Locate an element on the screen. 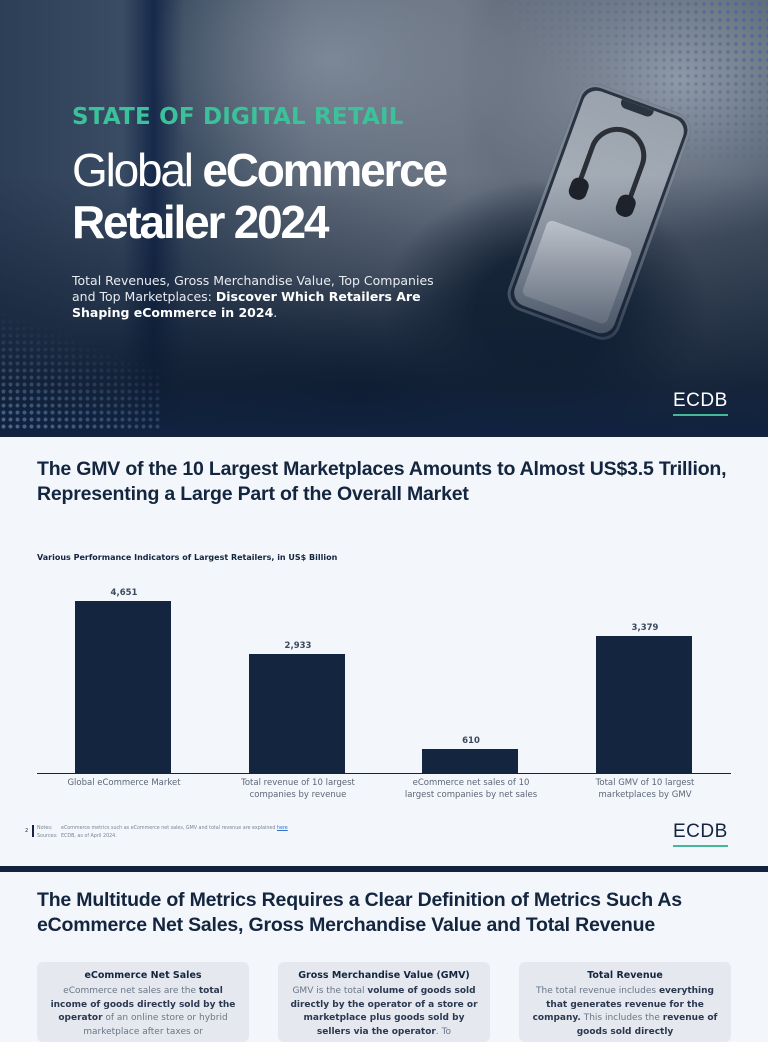 The height and width of the screenshot is (1042, 768). bar-total-revenue-top10: 2,933 is located at coordinates (298, 687).